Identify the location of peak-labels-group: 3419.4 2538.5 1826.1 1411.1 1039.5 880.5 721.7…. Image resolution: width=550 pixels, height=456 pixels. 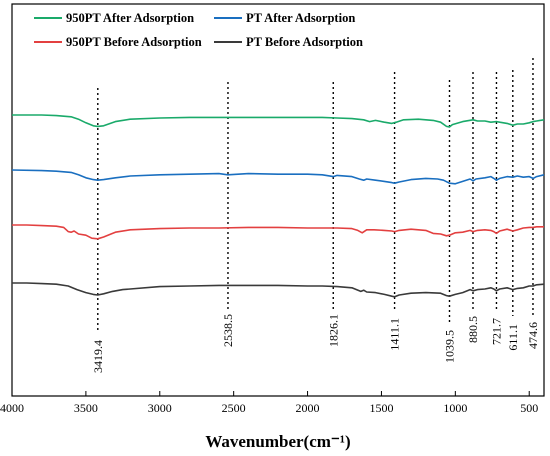
(315, 343).